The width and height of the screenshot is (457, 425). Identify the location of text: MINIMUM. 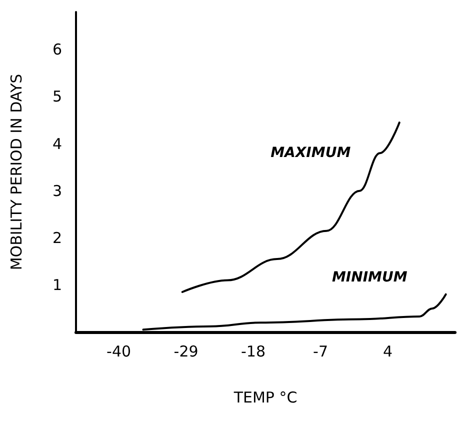
(370, 277).